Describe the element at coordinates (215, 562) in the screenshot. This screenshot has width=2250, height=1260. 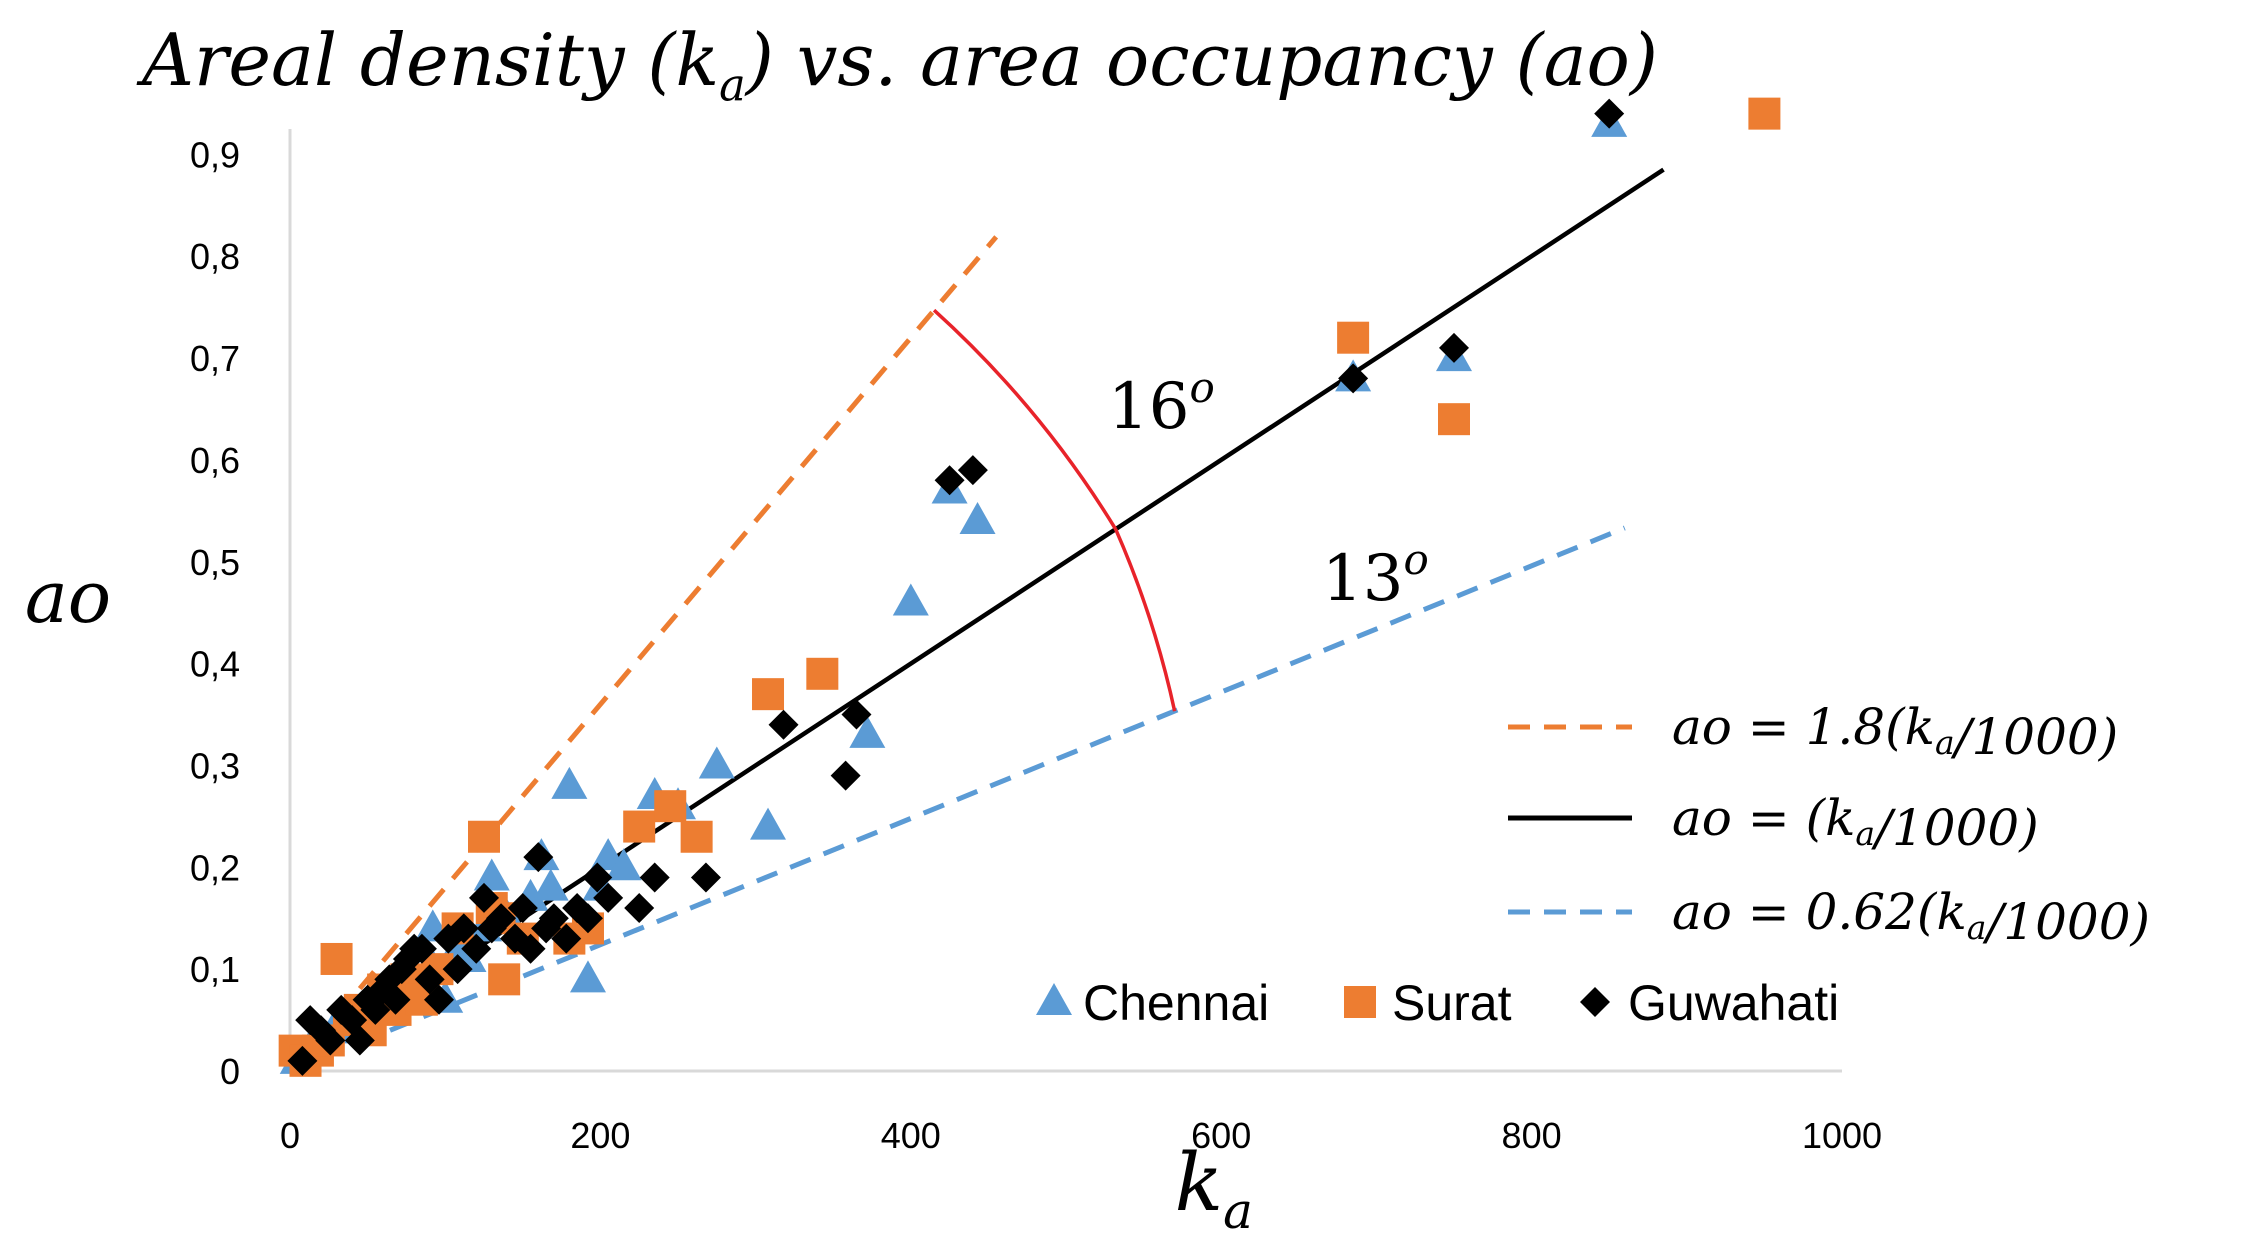
I see `y-tick-label: 0,5` at that location.